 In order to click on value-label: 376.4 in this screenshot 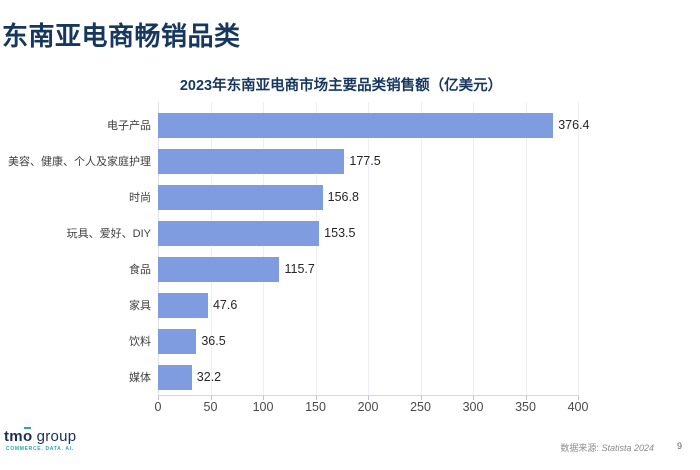, I will do `click(574, 124)`.